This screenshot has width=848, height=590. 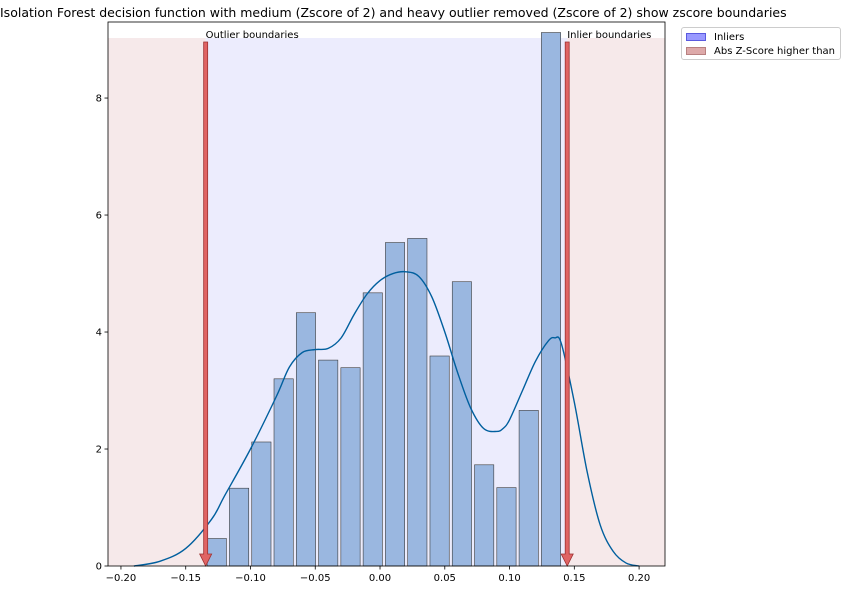 I want to click on x-tick-label: 0.10, so click(x=509, y=578).